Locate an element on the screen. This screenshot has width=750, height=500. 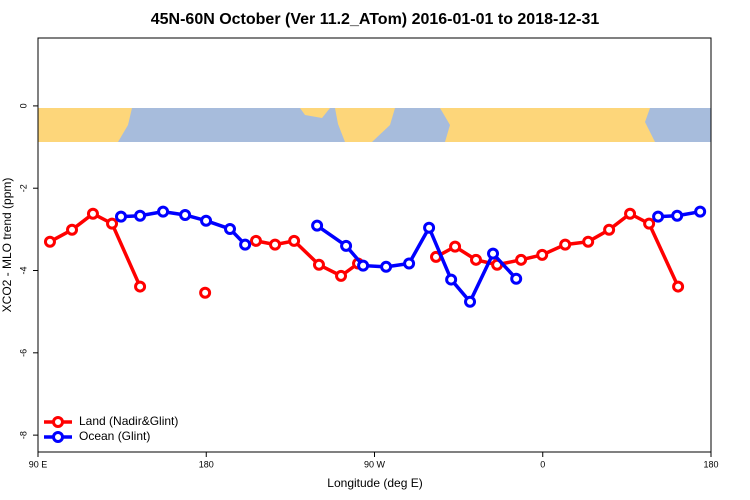
legend-label: Ocean (Glint) is located at coordinates (114, 436).